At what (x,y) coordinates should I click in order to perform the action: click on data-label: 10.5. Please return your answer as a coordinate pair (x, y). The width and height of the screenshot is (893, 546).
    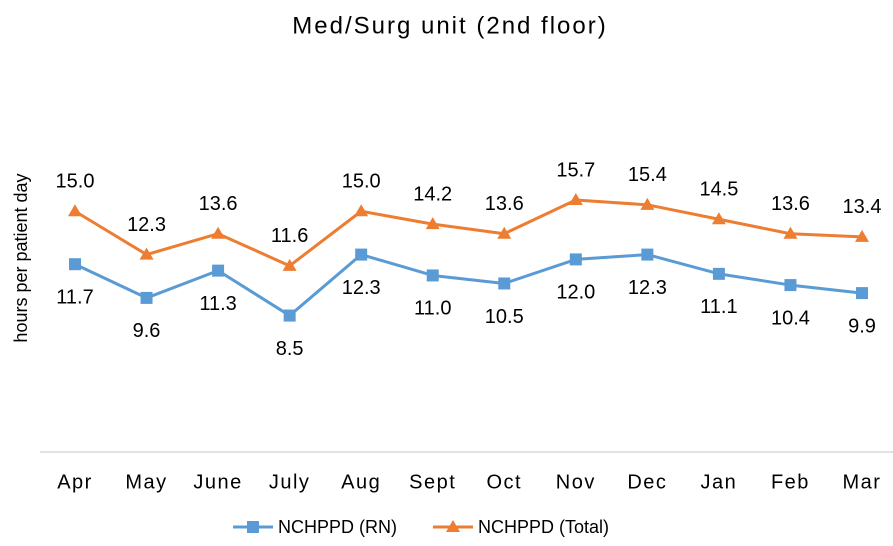
    Looking at the image, I should click on (504, 317).